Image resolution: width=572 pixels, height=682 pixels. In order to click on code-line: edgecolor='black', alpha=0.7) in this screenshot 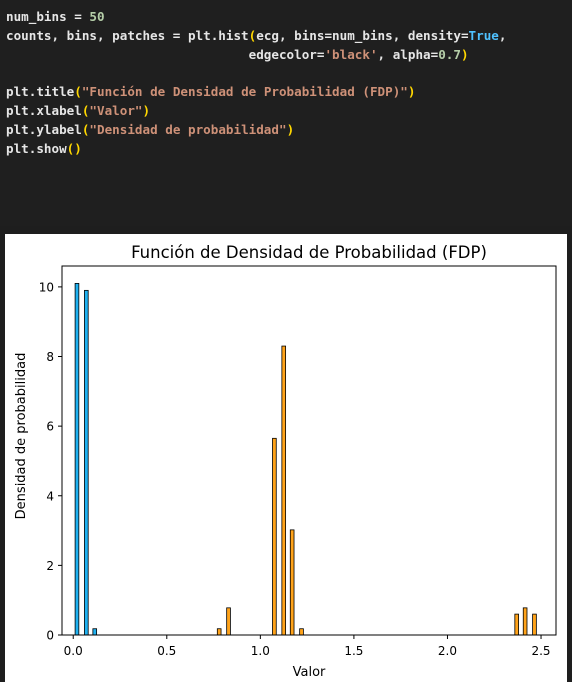, I will do `click(289, 55)`.